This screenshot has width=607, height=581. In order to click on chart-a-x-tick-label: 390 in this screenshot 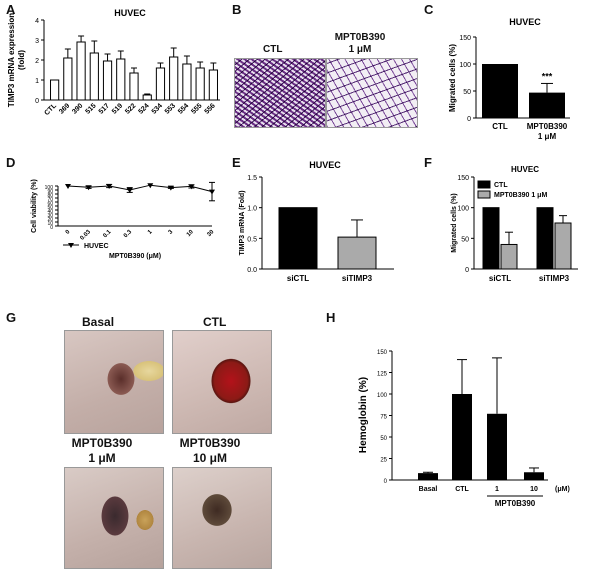, I will do `click(77, 108)`.